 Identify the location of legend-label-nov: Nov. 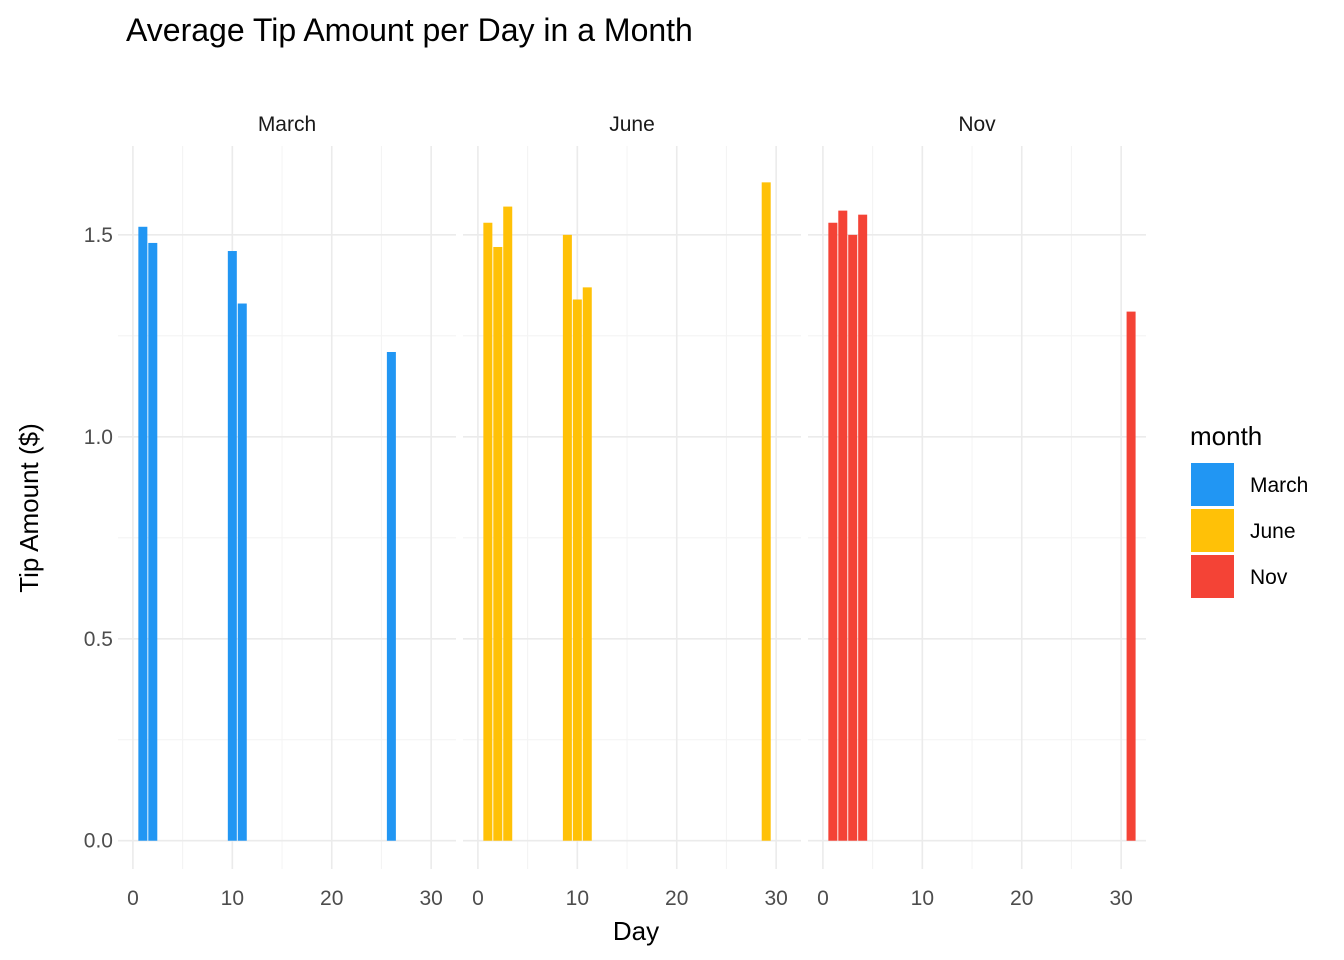
(1269, 577).